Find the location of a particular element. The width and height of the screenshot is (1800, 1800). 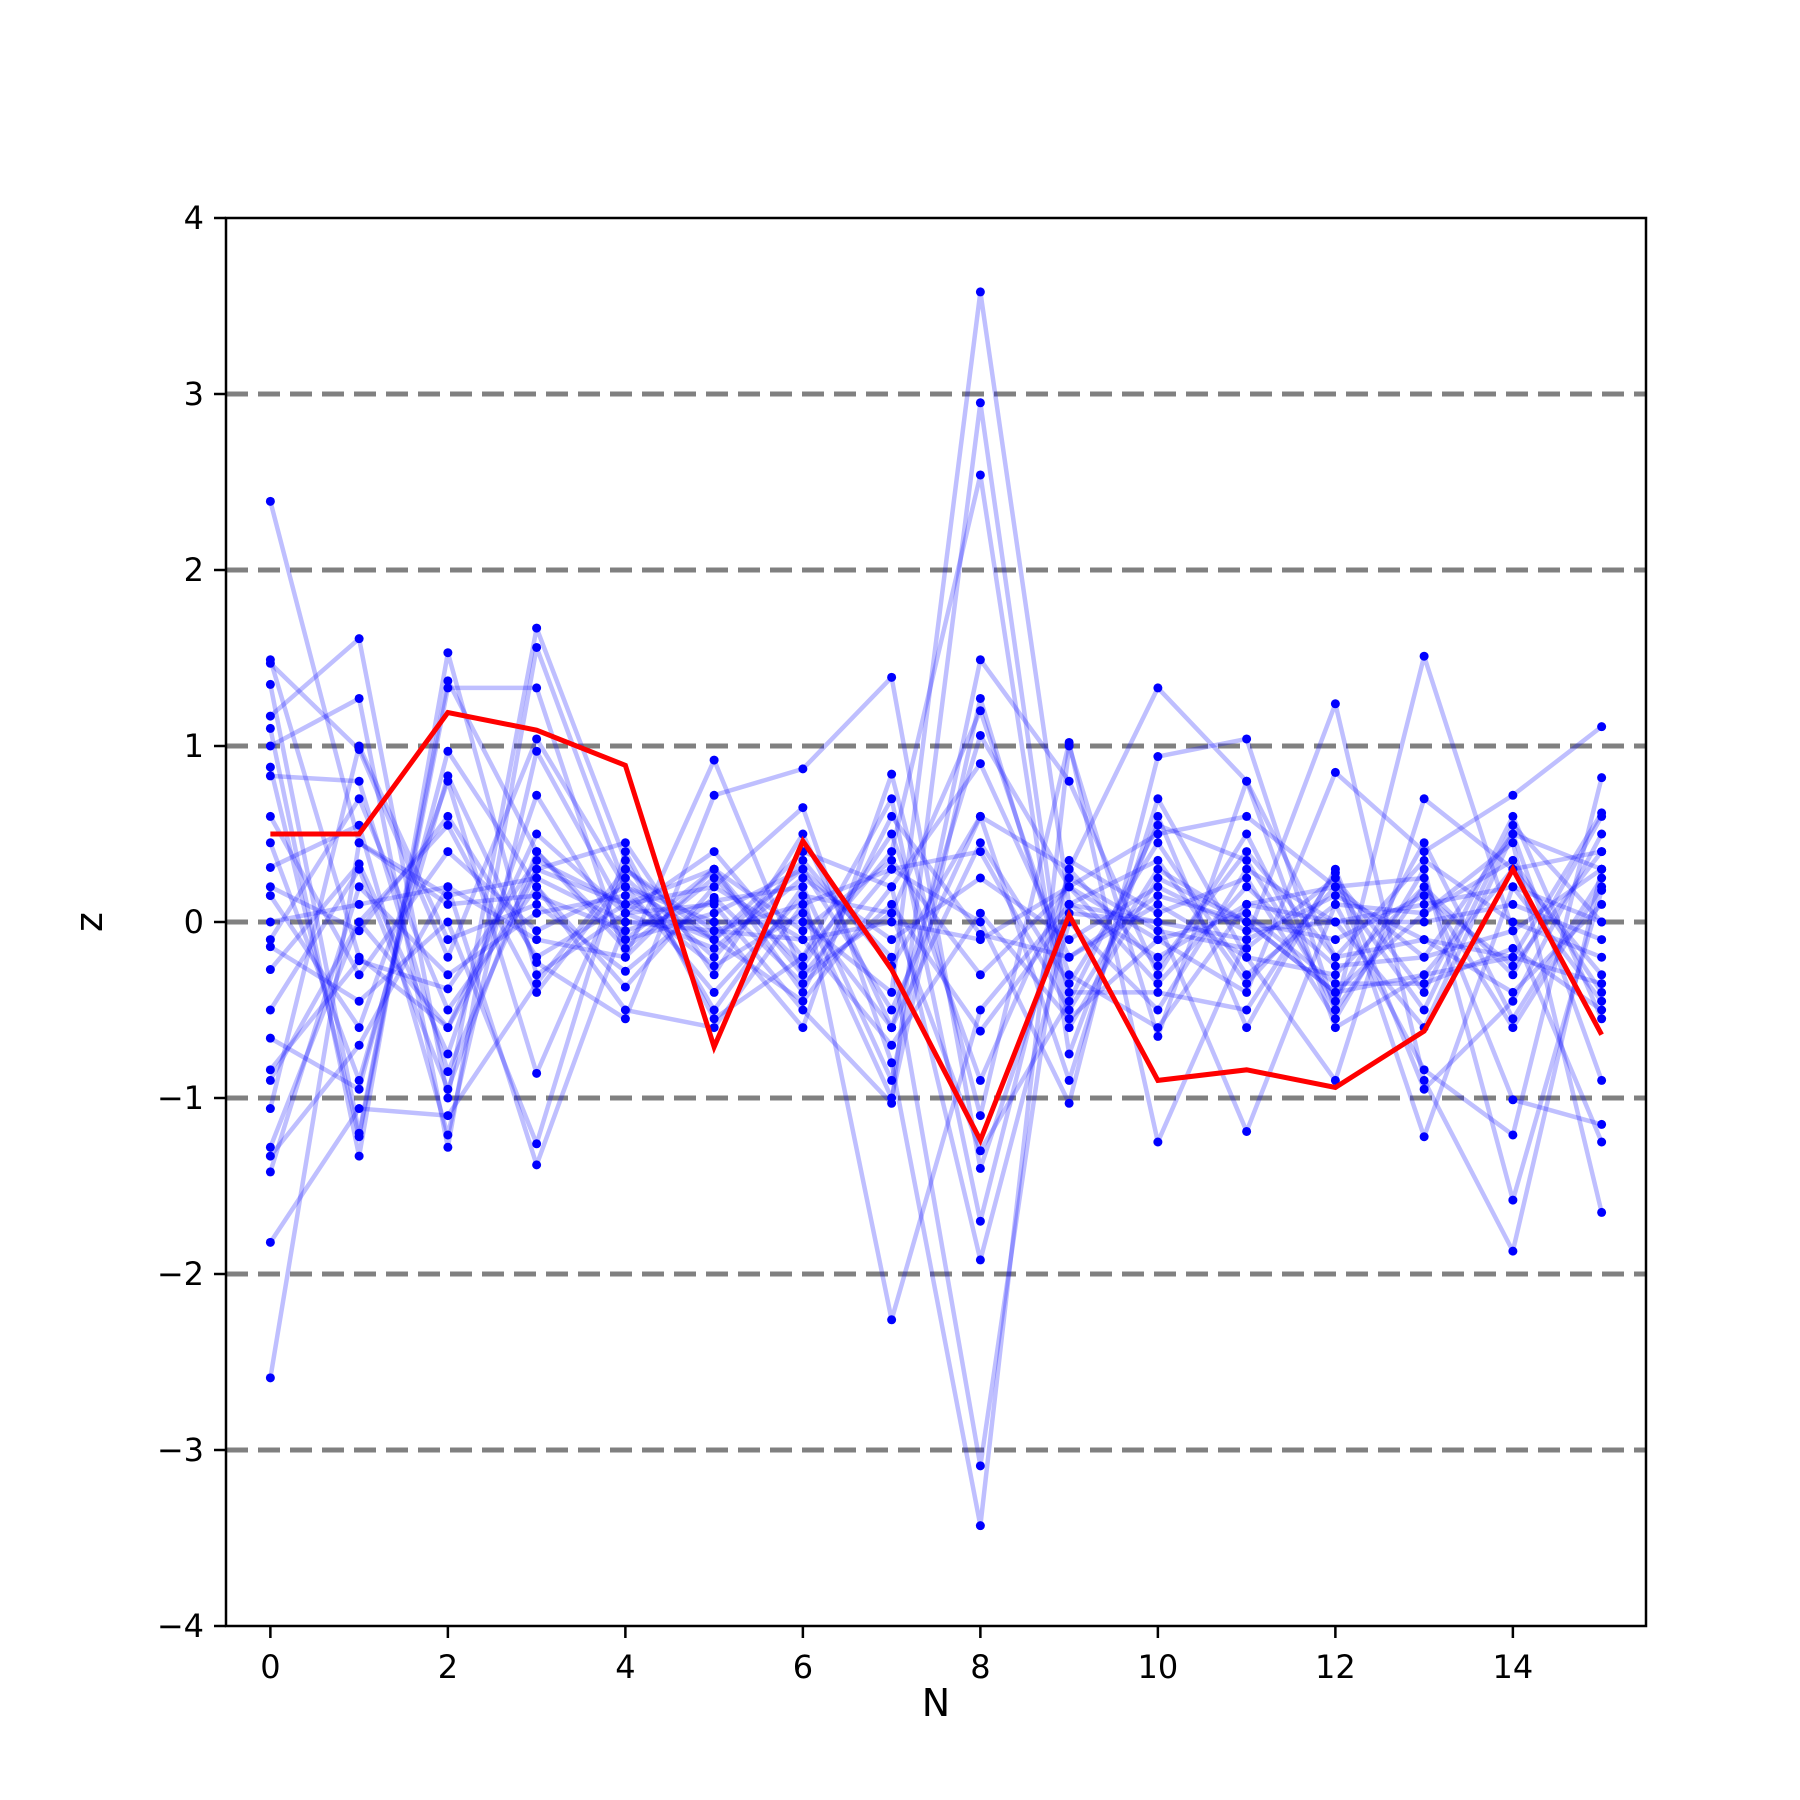

y-tick-label: 0 is located at coordinates (194, 922).